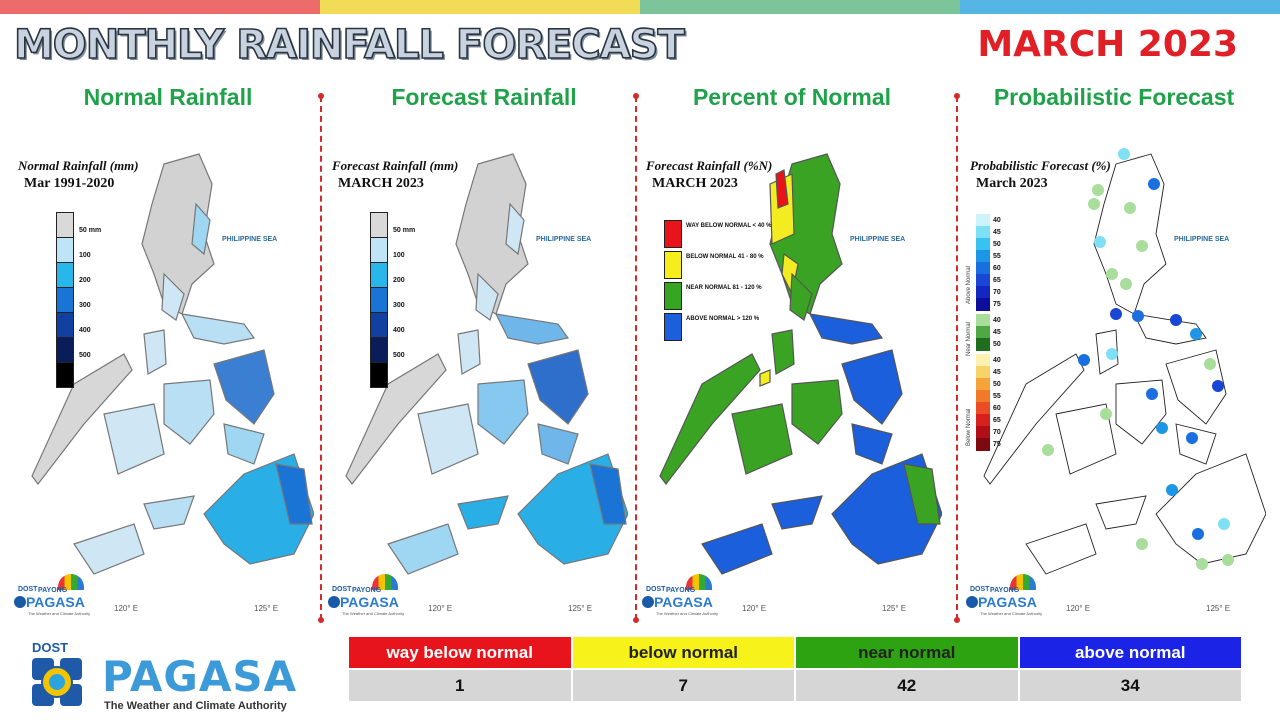 This screenshot has height=720, width=1280. Describe the element at coordinates (1040, 165) in the screenshot. I see `map-caption: Probabilistic Forecast (%)` at that location.